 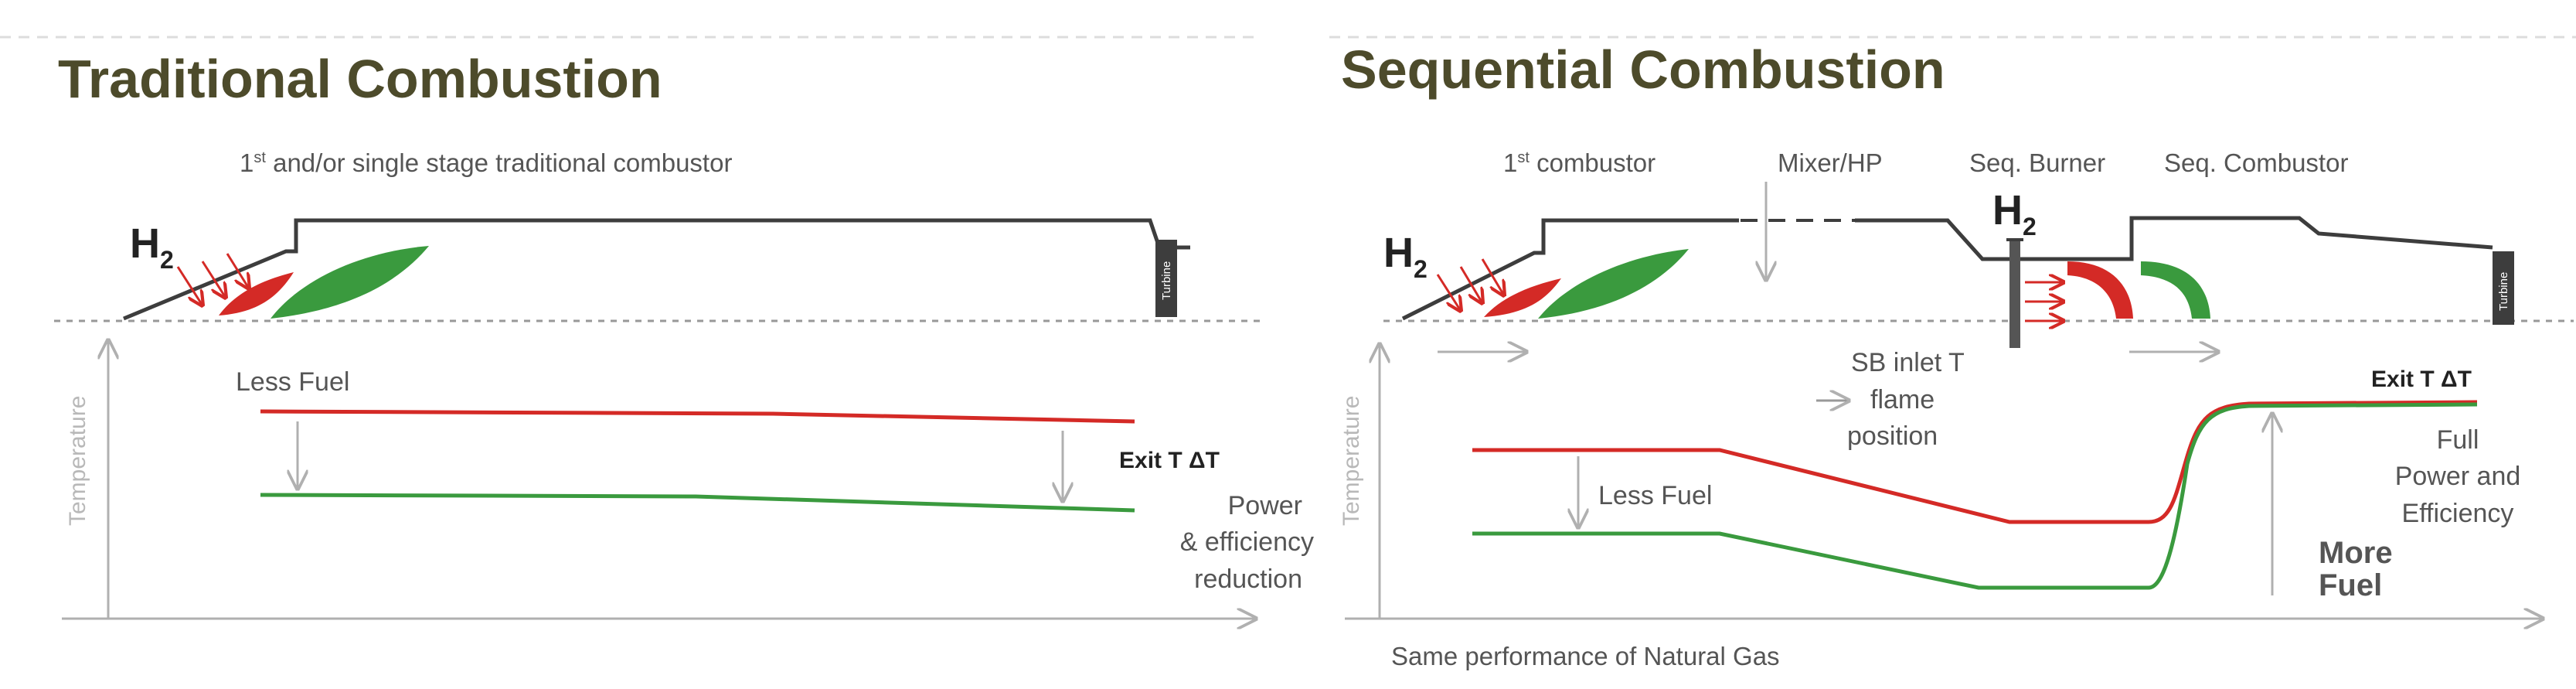 I want to click on left-h2-temp-line, so click(x=697, y=503).